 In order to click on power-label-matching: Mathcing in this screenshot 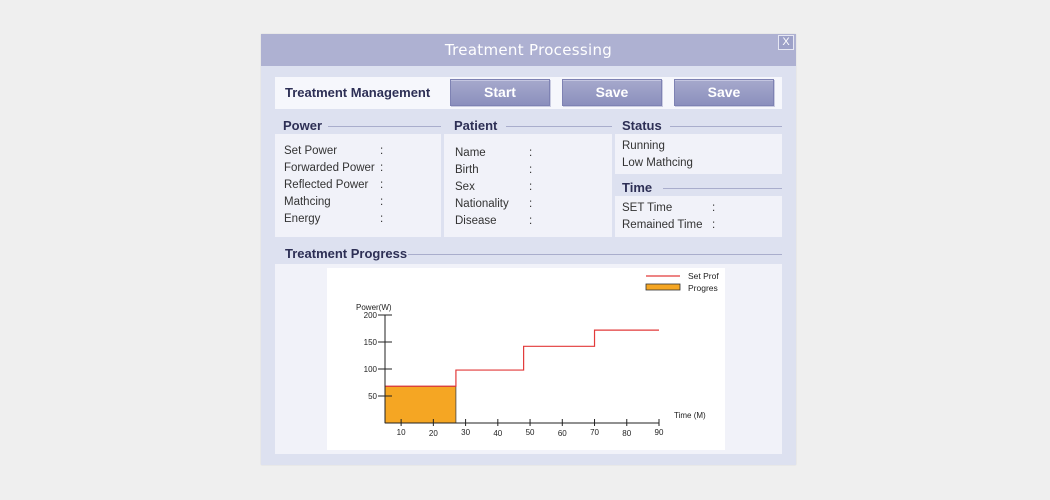, I will do `click(307, 202)`.